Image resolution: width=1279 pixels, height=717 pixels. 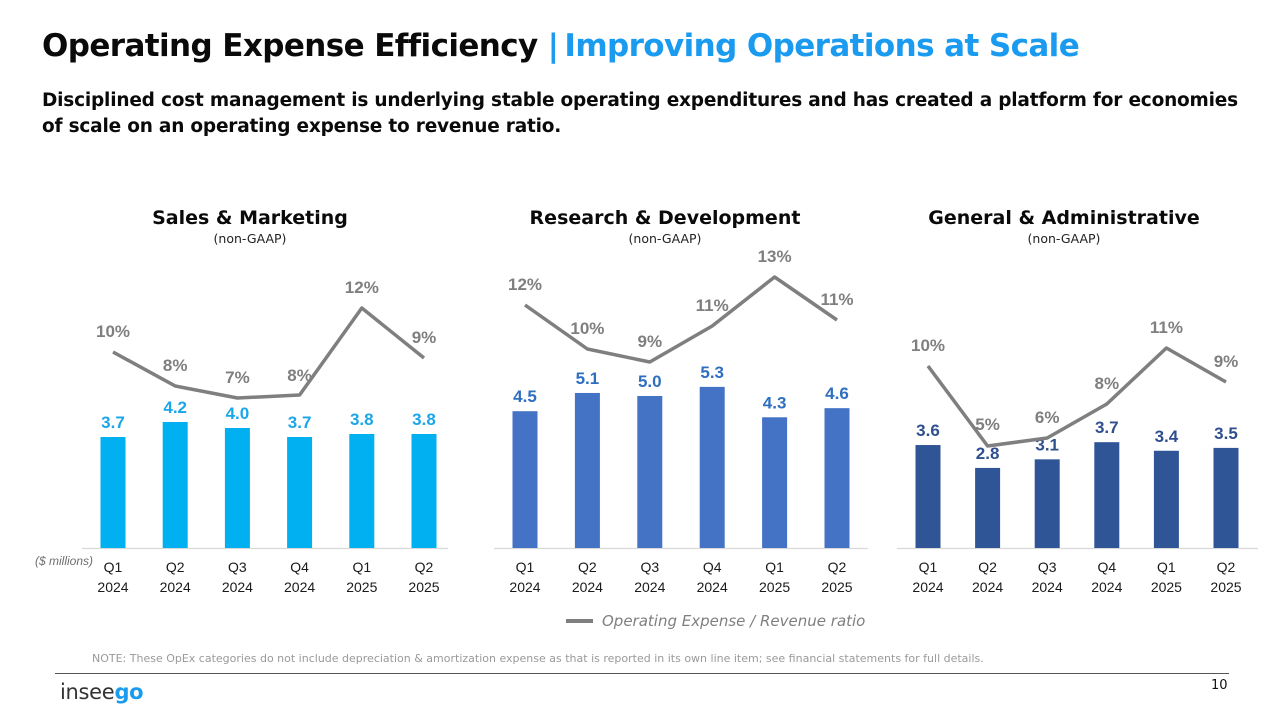 I want to click on research-development-ratio-label: 12%, so click(x=525, y=284).